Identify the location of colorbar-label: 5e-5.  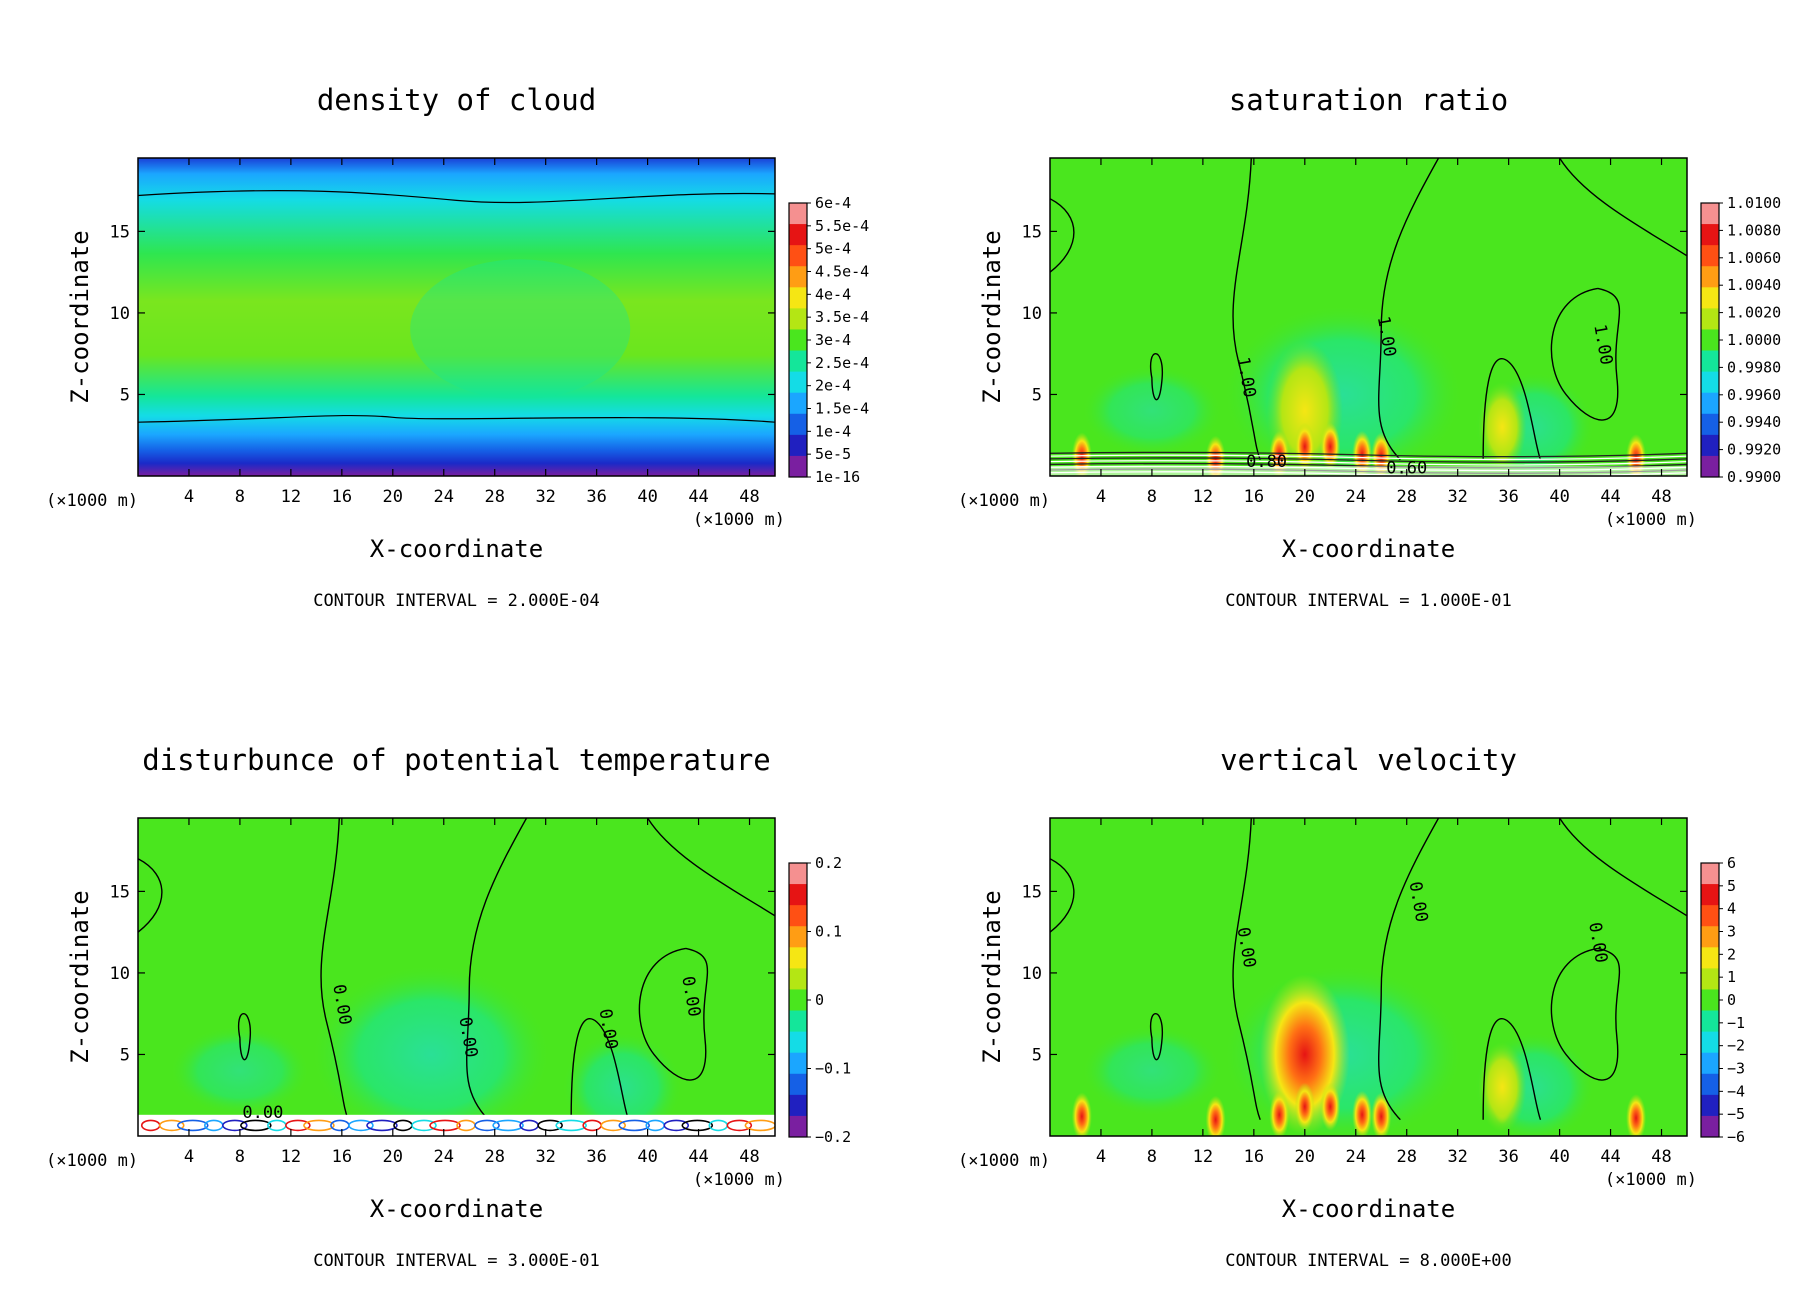
(833, 454).